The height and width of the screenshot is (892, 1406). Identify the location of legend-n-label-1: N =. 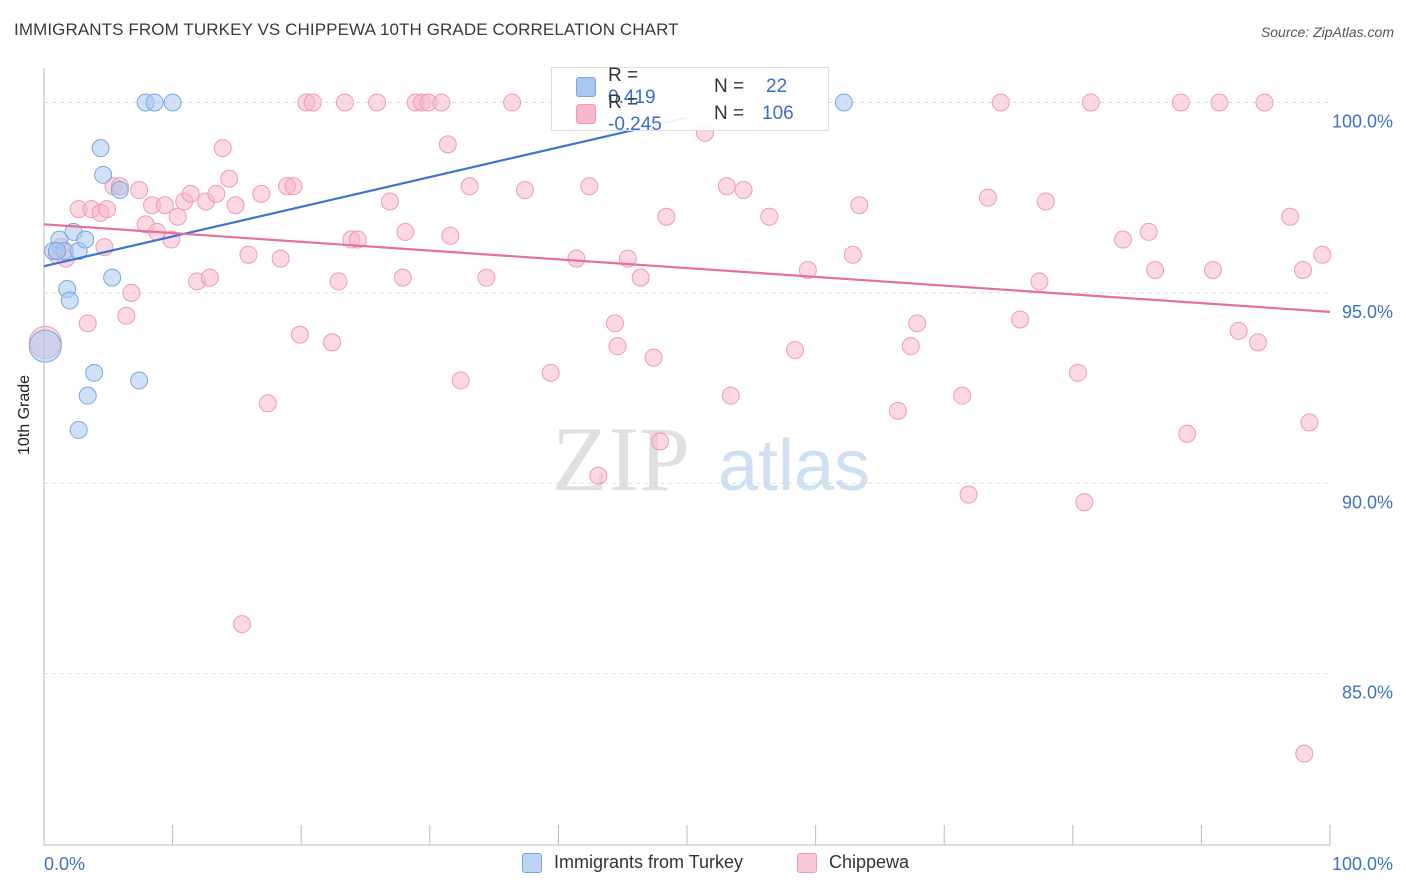
(729, 86).